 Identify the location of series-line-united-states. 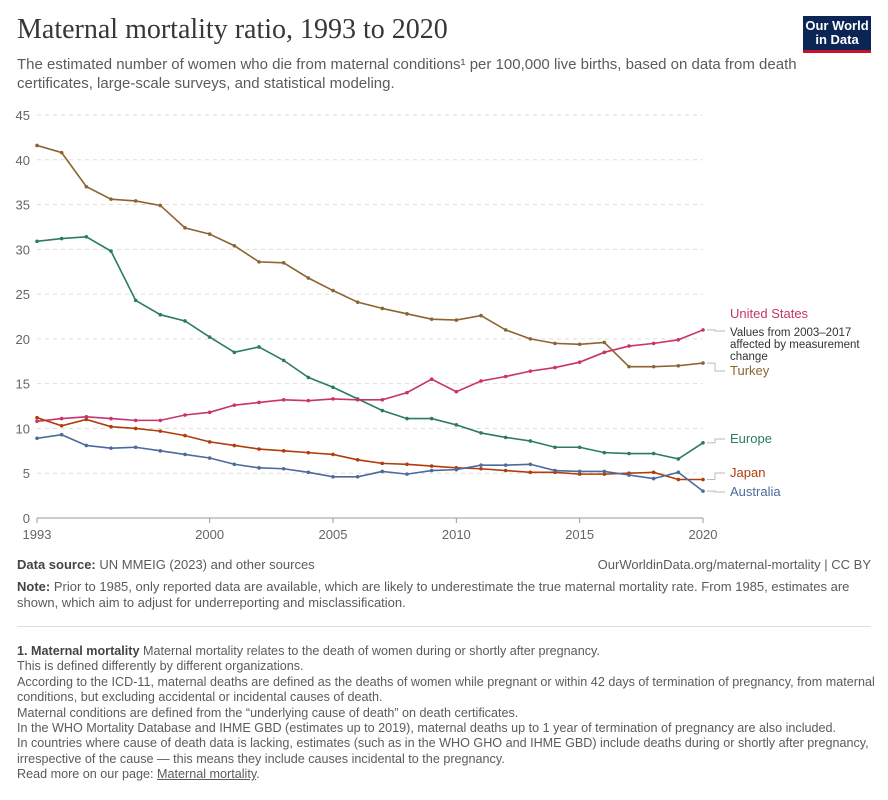
(370, 376).